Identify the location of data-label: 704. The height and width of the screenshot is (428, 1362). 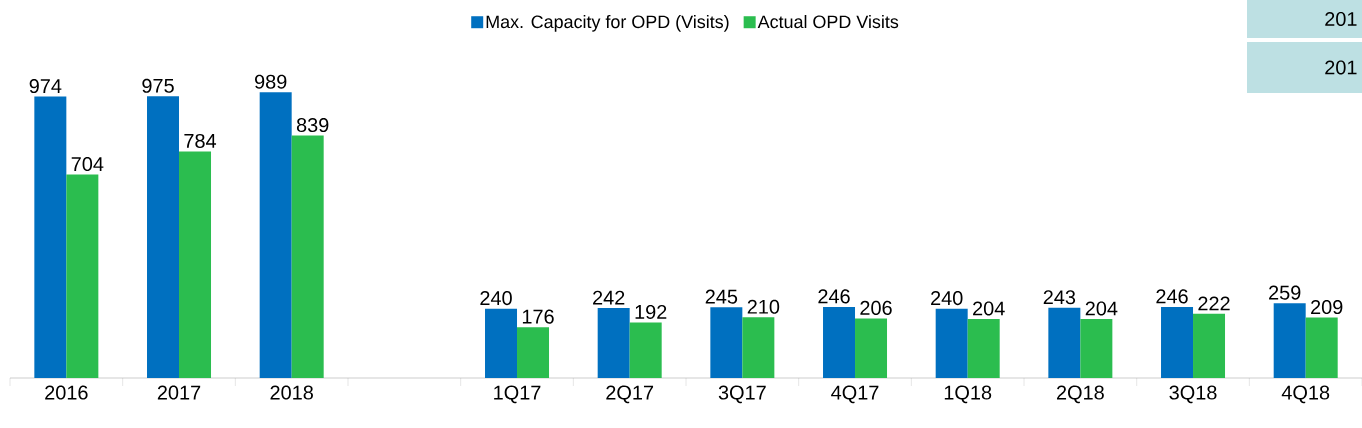
(87, 164).